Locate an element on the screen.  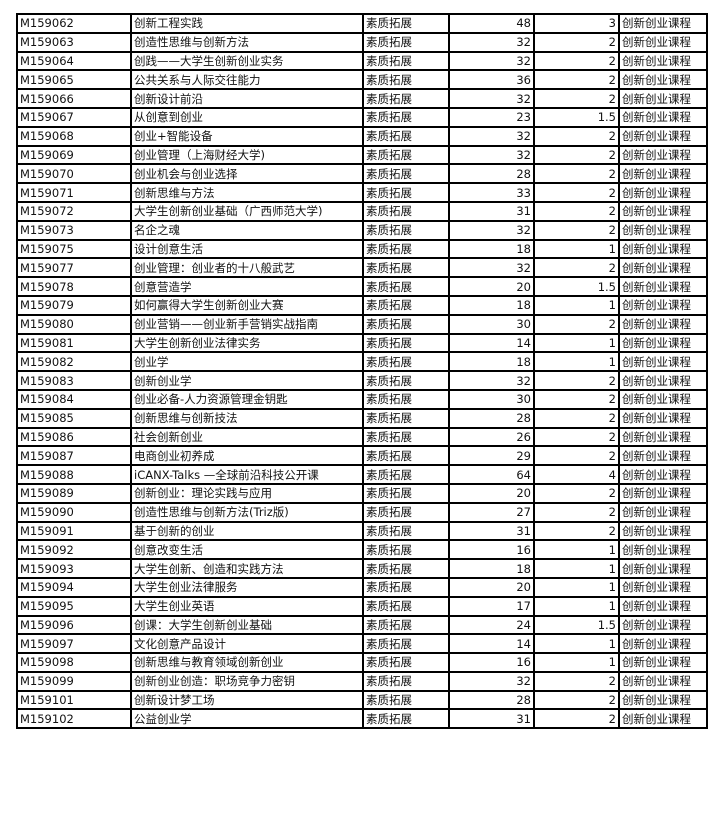
course-code: M159075 is located at coordinates (74, 249).